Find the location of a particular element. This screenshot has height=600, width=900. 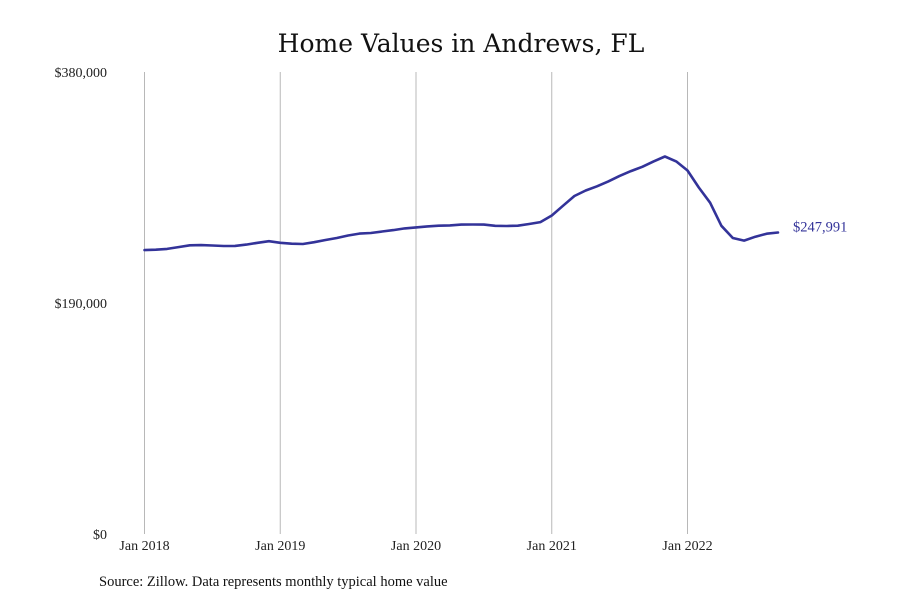

x-tick-label-2: Jan 2020 is located at coordinates (416, 546).